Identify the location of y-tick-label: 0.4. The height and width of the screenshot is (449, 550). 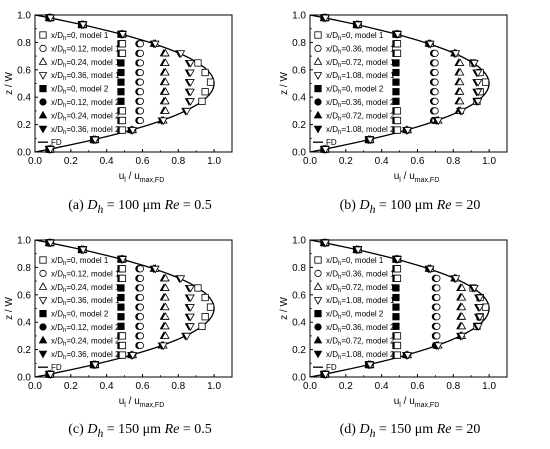
(299, 323).